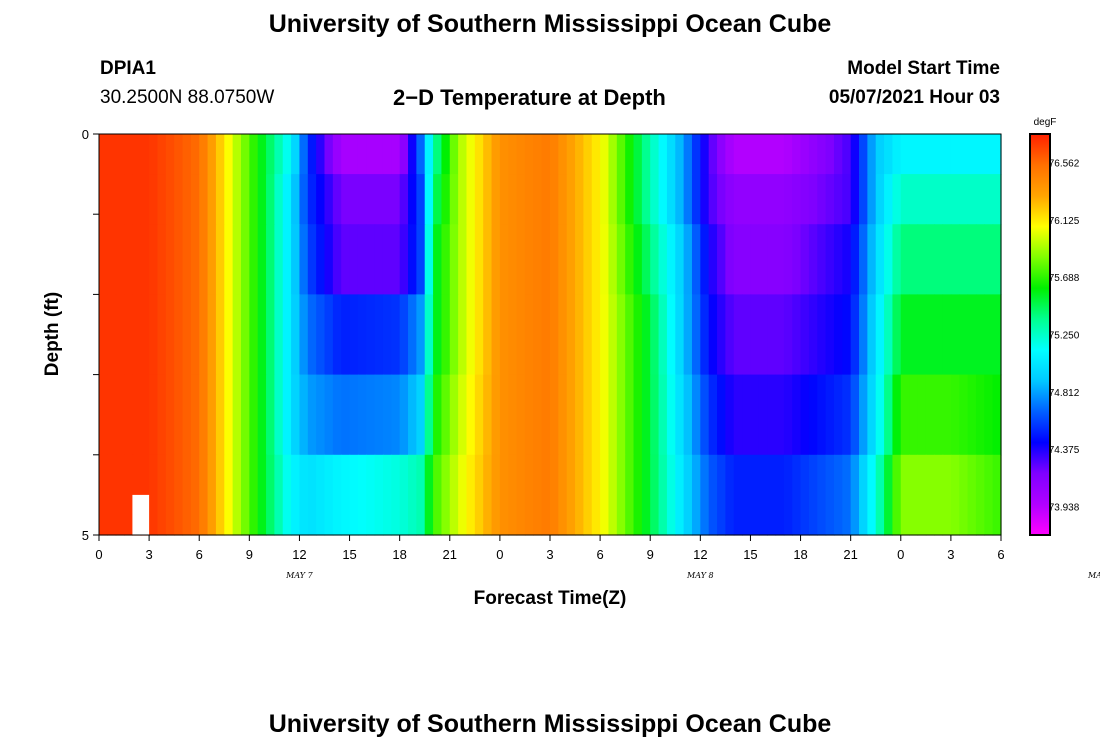 The height and width of the screenshot is (750, 1100). I want to click on date-label: MAY 7, so click(299, 575).